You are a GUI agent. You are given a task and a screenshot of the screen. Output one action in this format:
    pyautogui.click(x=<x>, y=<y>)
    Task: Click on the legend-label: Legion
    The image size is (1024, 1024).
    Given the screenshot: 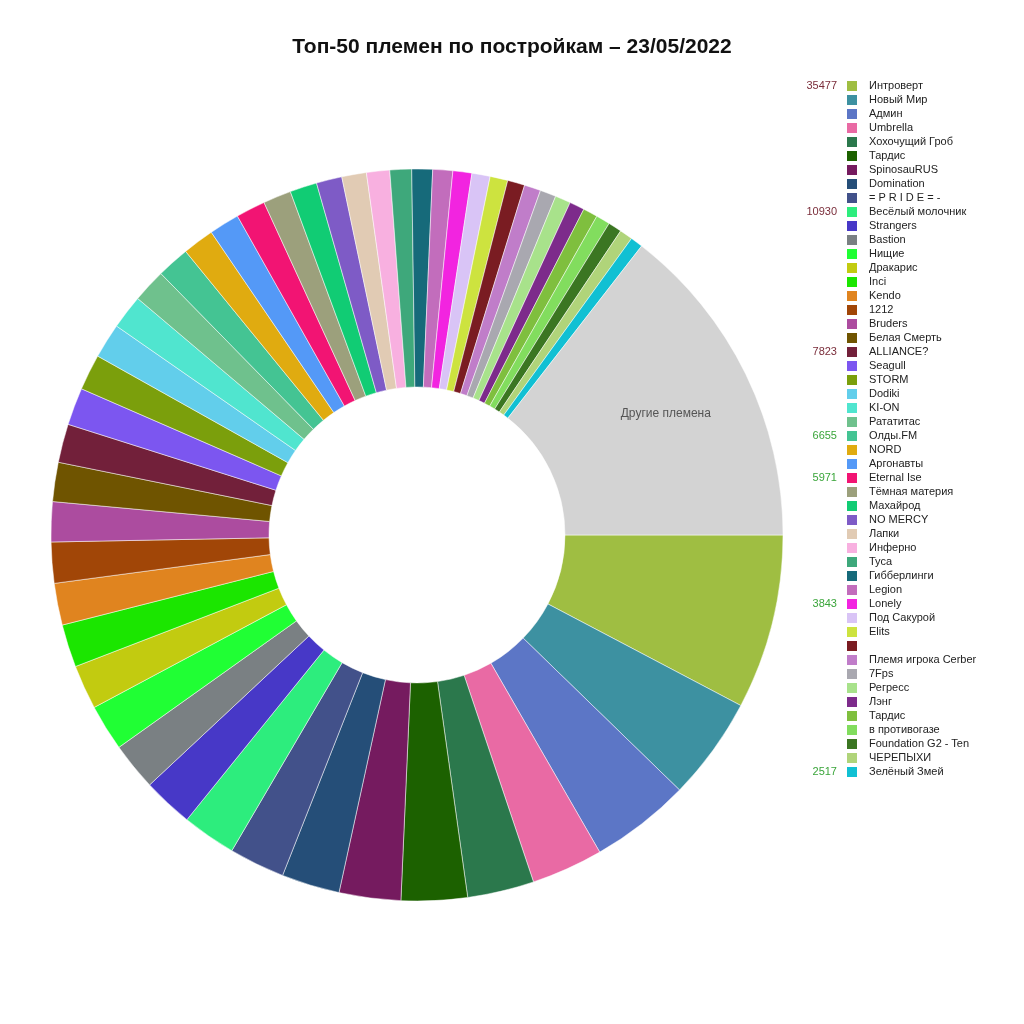 What is the action you would take?
    pyautogui.click(x=886, y=589)
    